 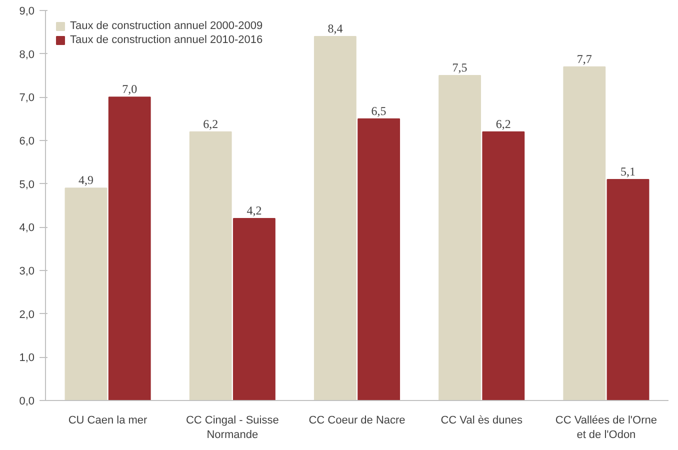 What do you see at coordinates (27, 272) in the screenshot?
I see `y-tick-label: 3,0` at bounding box center [27, 272].